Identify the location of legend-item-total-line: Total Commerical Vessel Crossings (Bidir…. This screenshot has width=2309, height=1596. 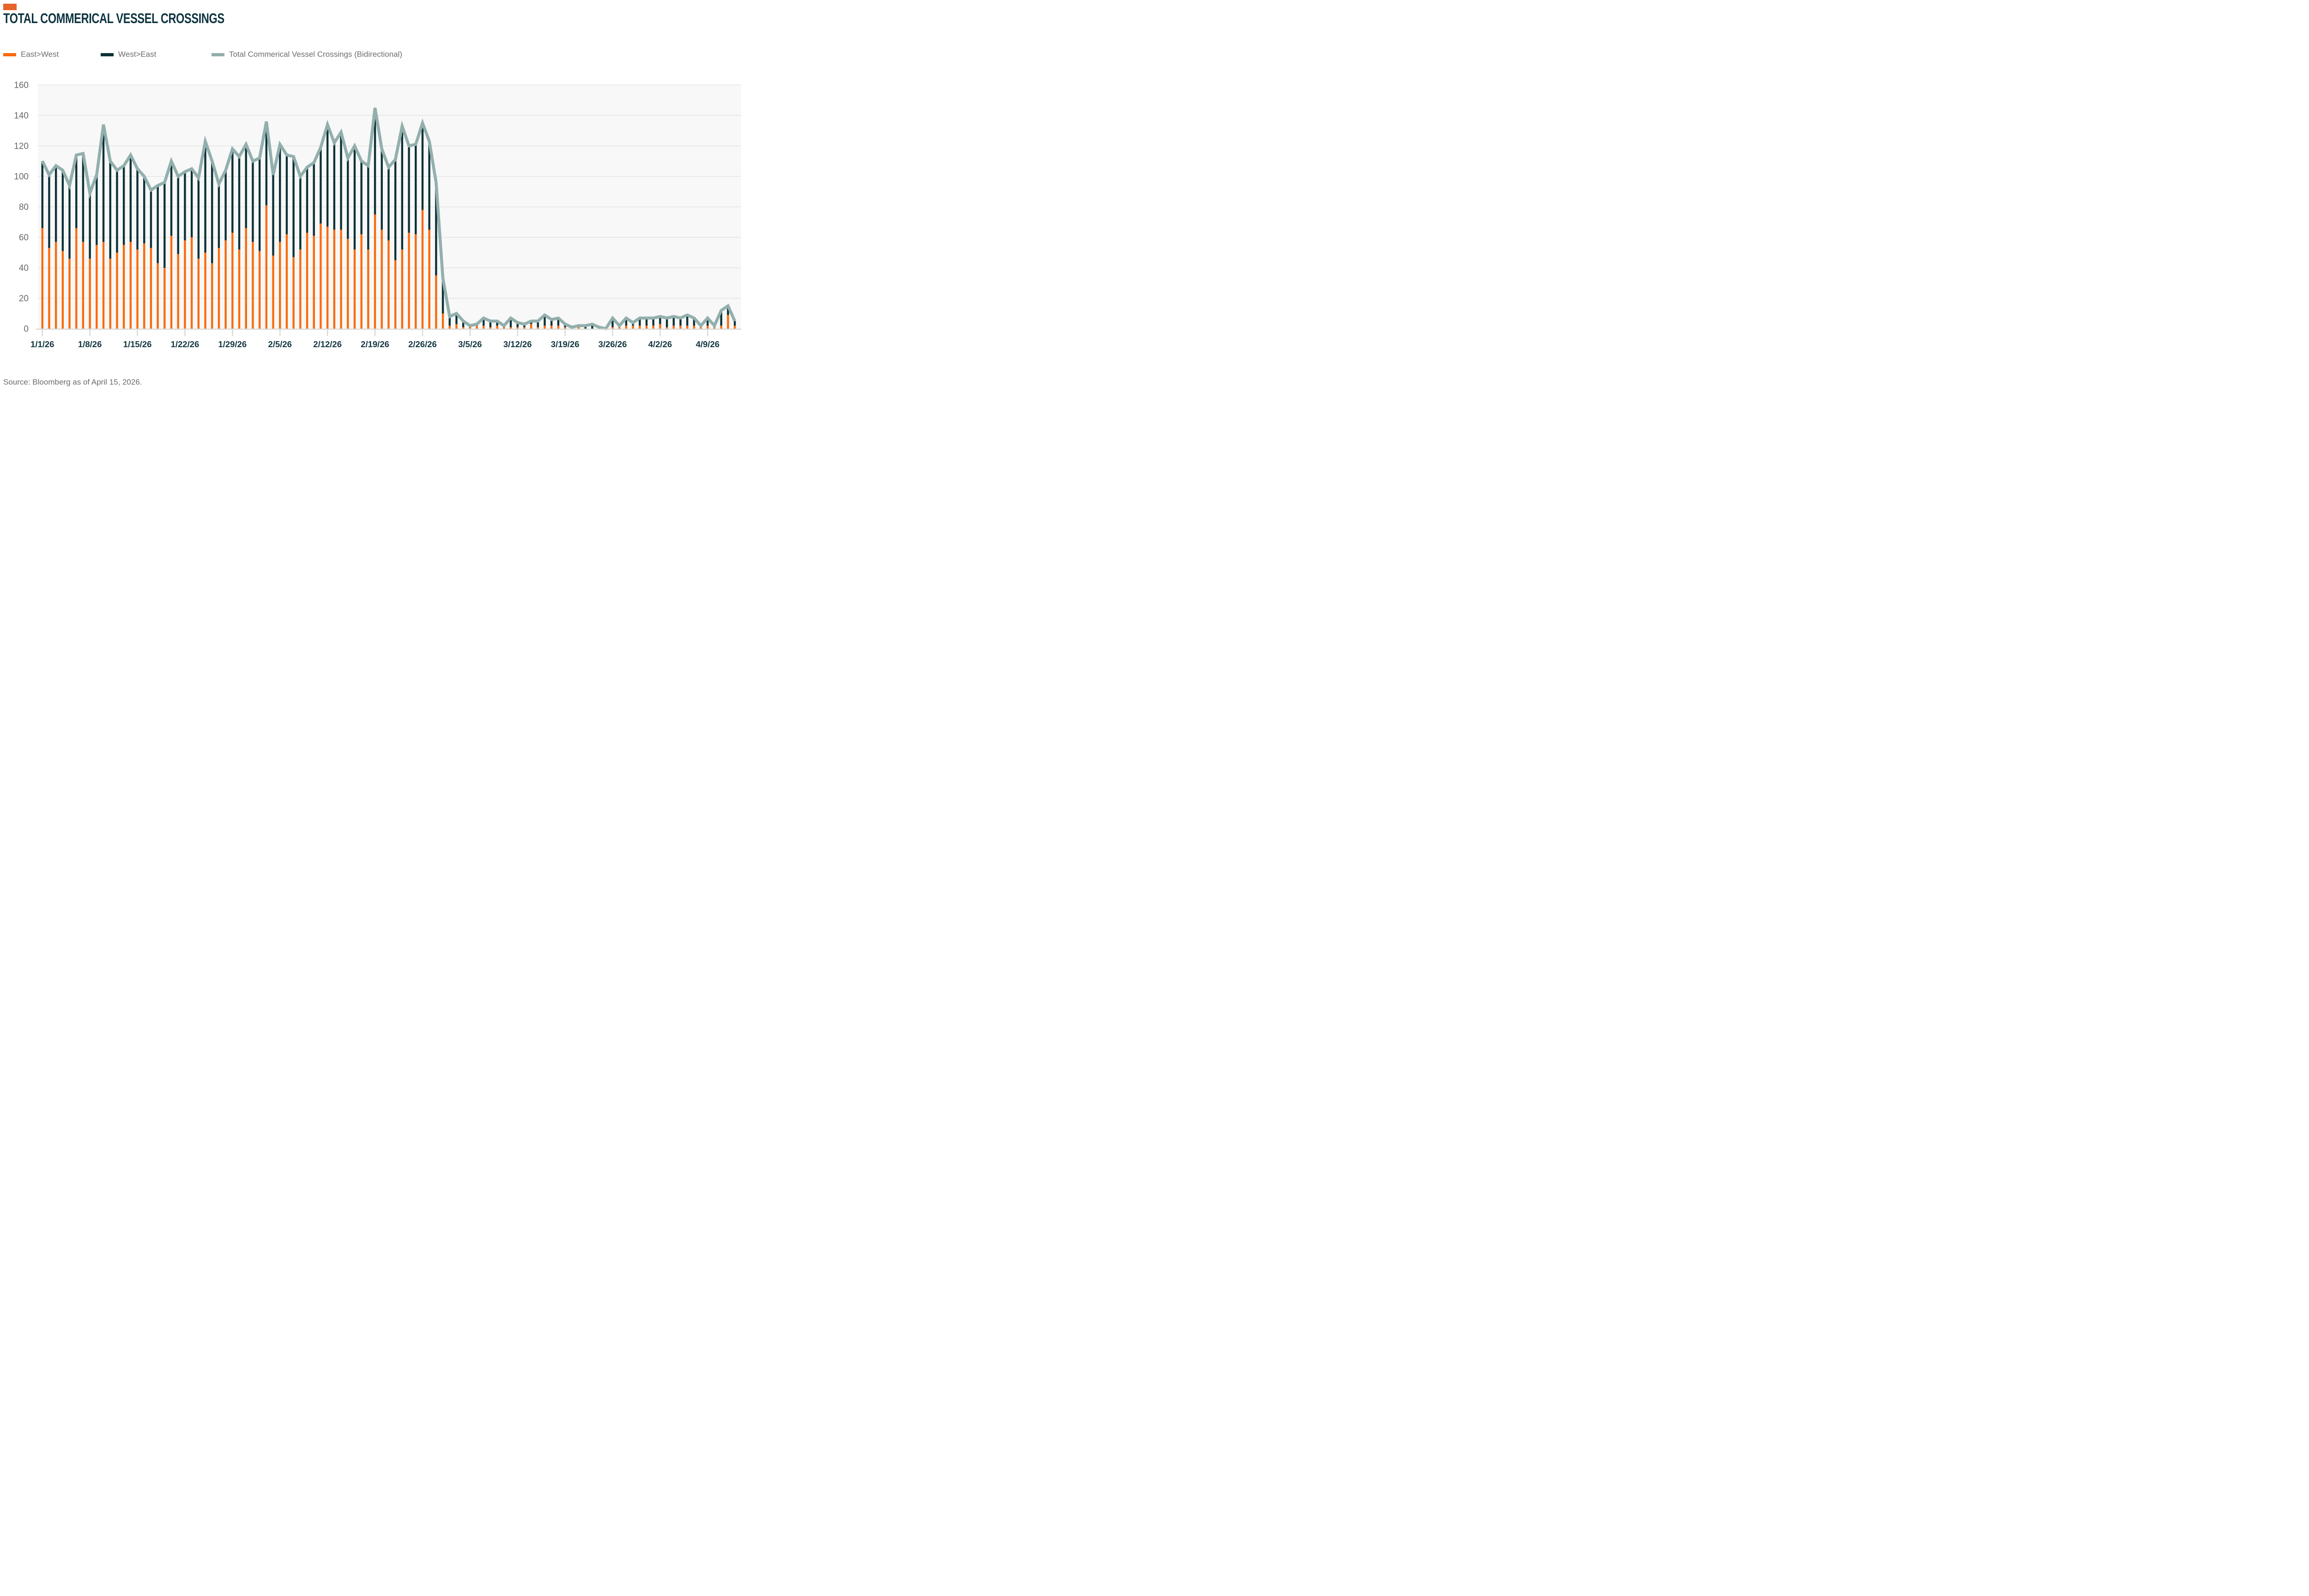
(307, 55).